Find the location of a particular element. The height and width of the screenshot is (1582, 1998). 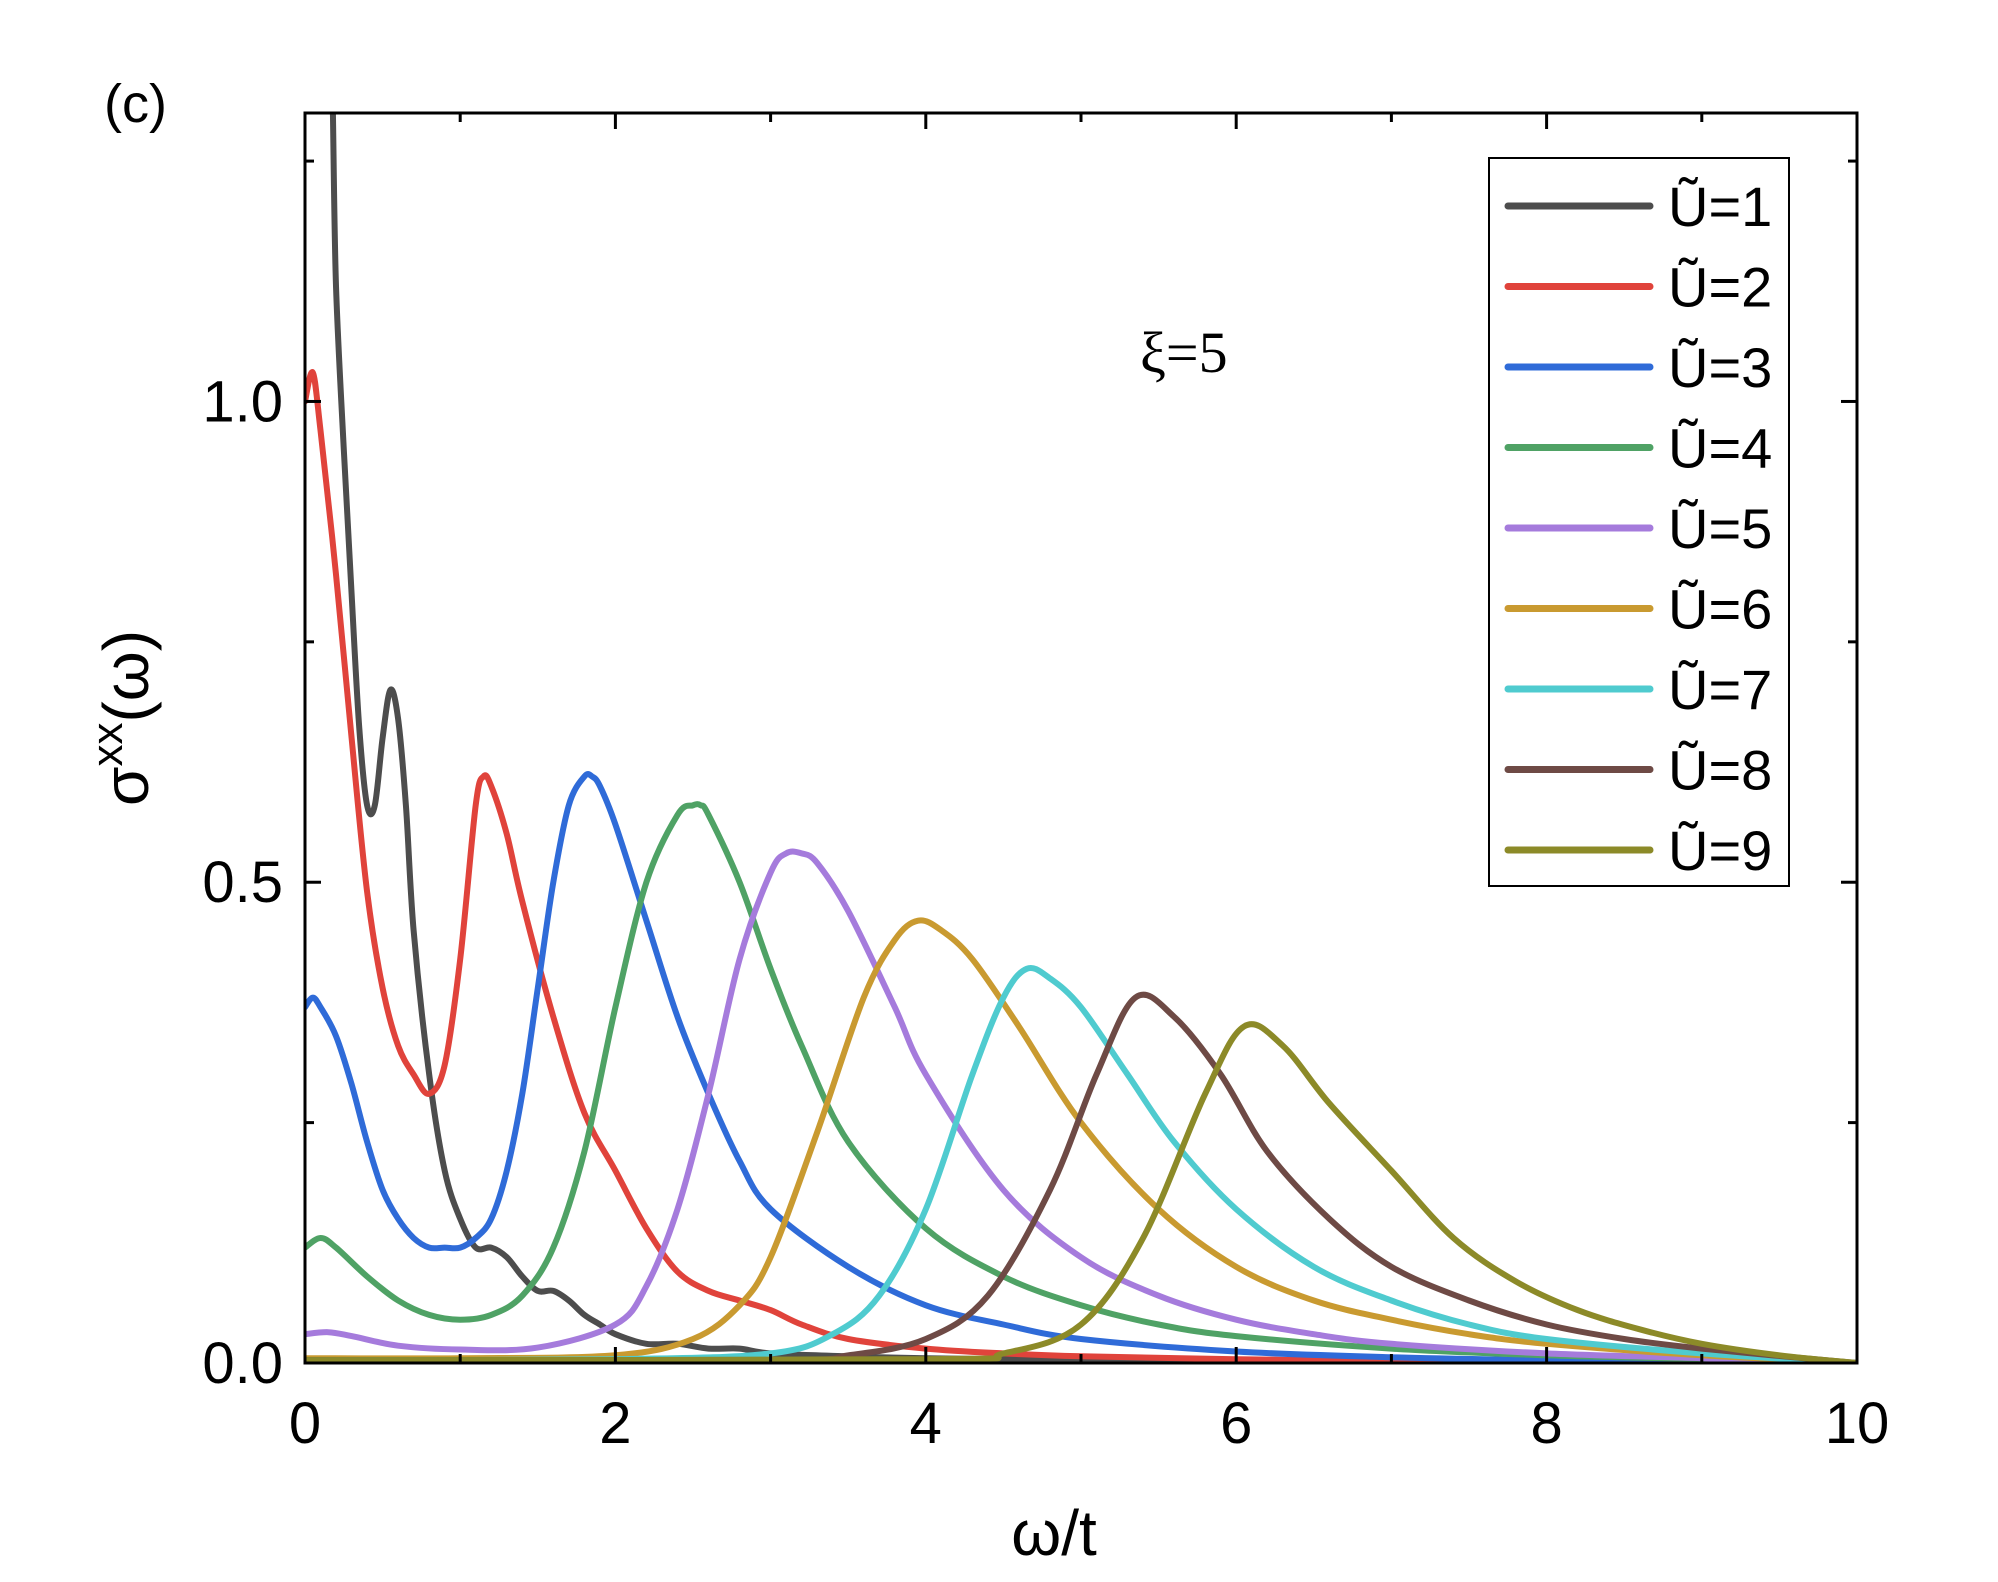

legend-label: Ũ=3 is located at coordinates (1720, 367).